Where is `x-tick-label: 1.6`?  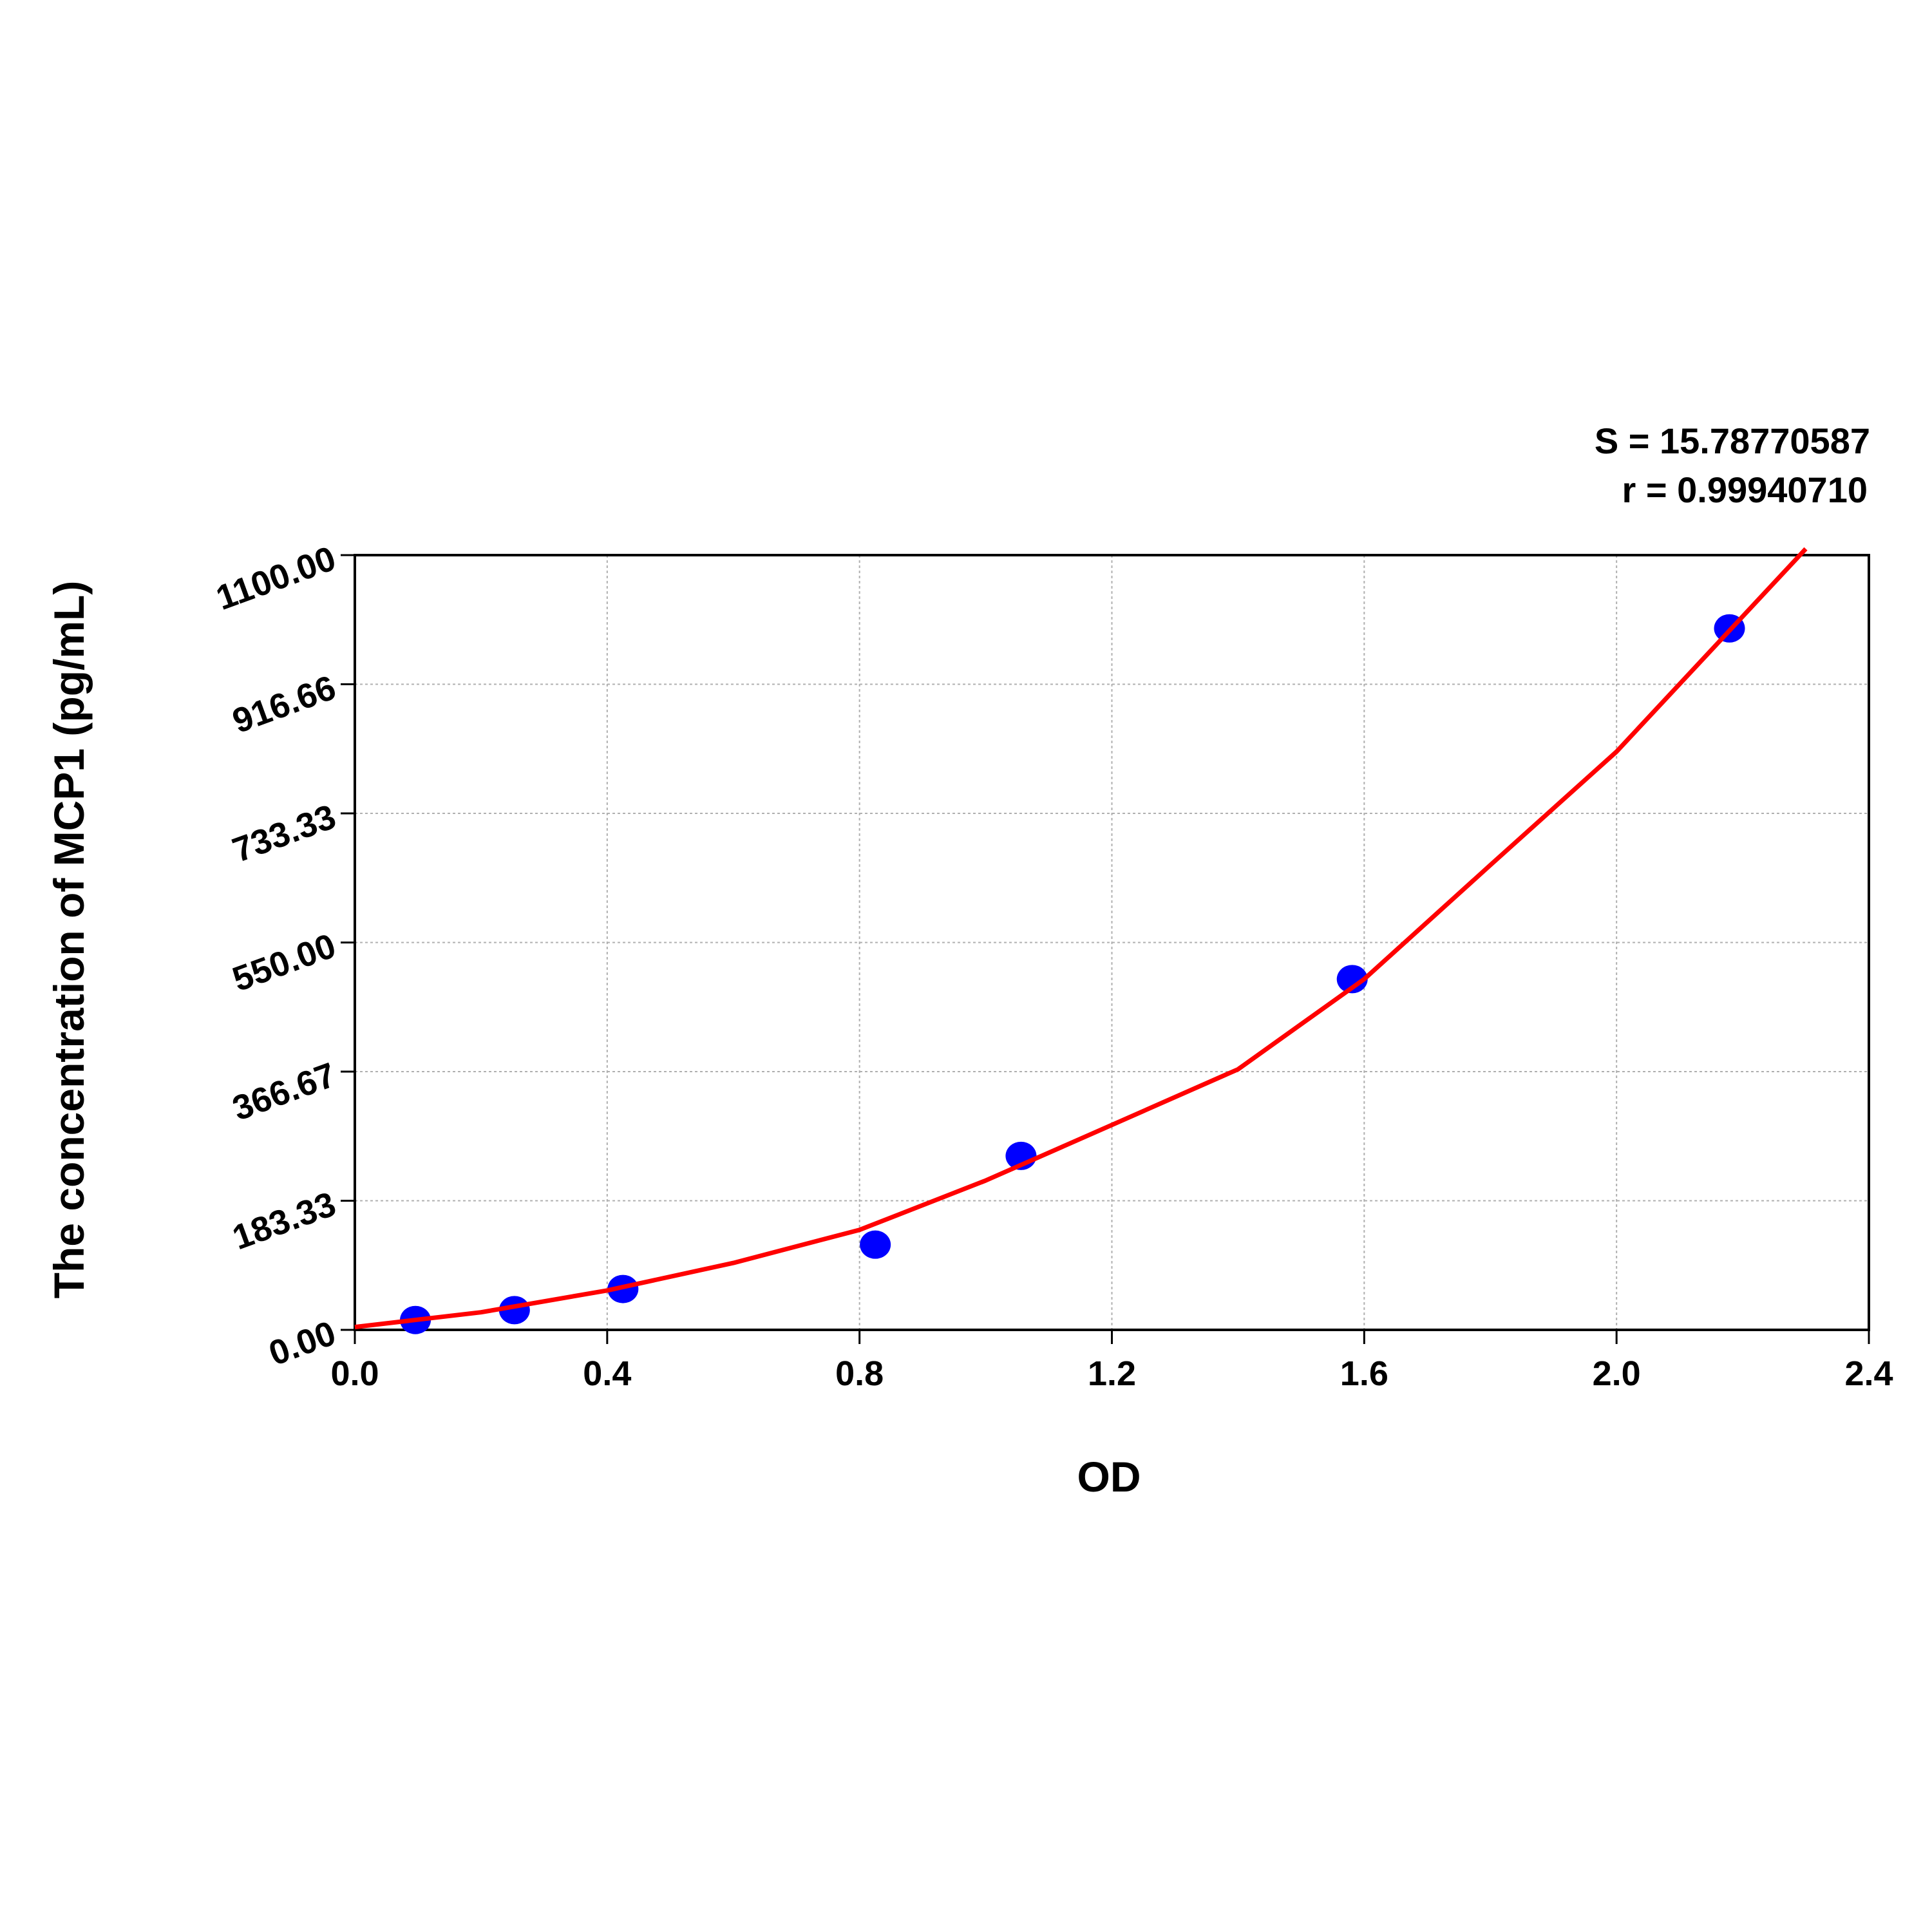 x-tick-label: 1.6 is located at coordinates (1364, 1374).